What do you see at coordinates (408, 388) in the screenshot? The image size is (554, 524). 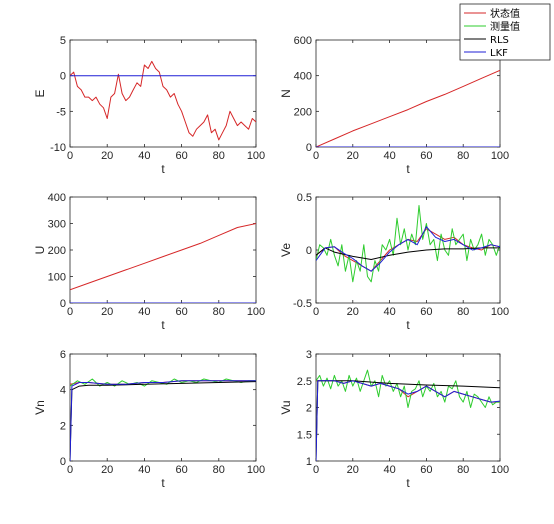 I see `series-line-测量值` at bounding box center [408, 388].